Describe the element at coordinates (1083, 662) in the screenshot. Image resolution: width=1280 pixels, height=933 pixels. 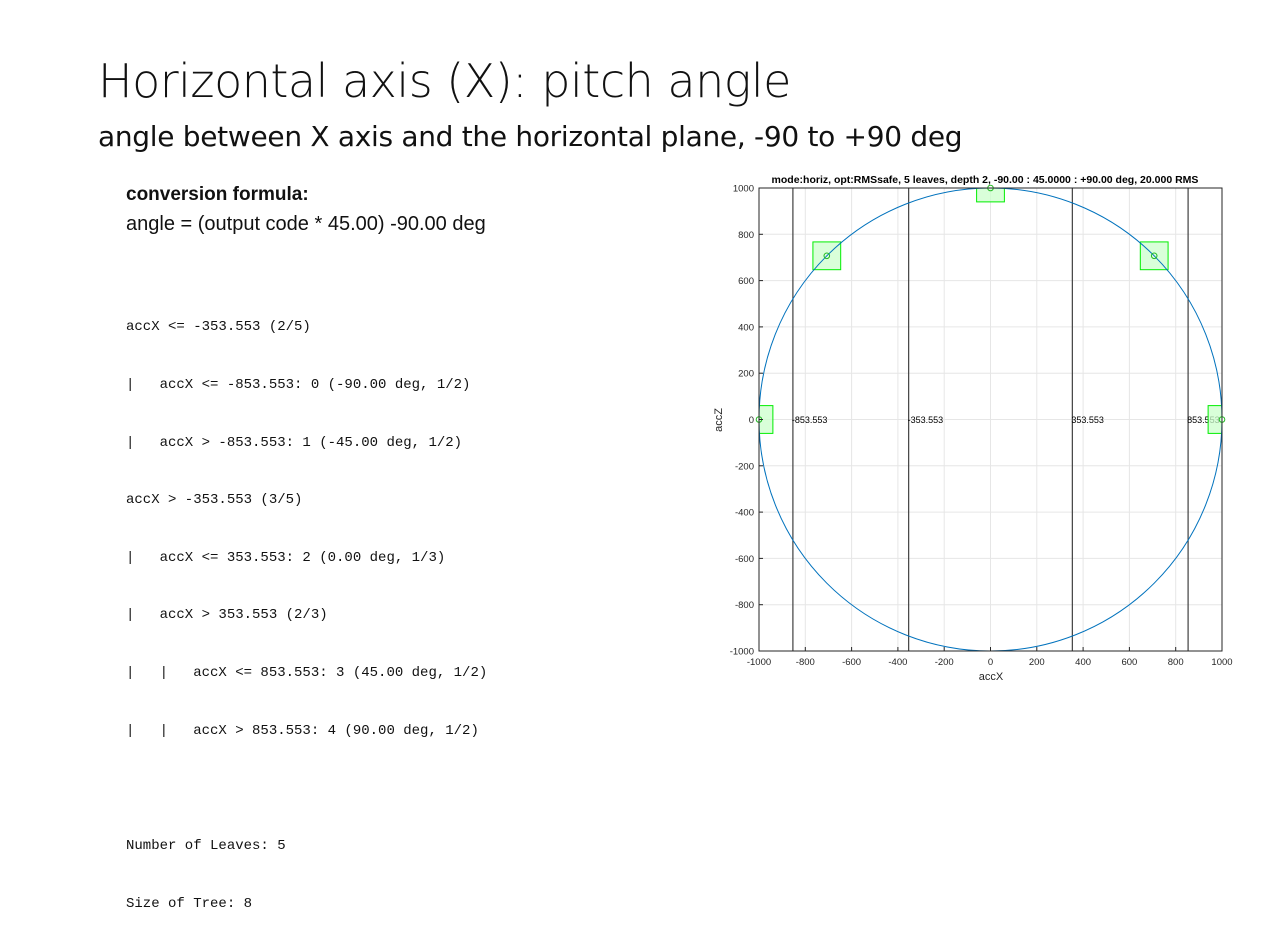
I see `x-tick-label: 400` at that location.